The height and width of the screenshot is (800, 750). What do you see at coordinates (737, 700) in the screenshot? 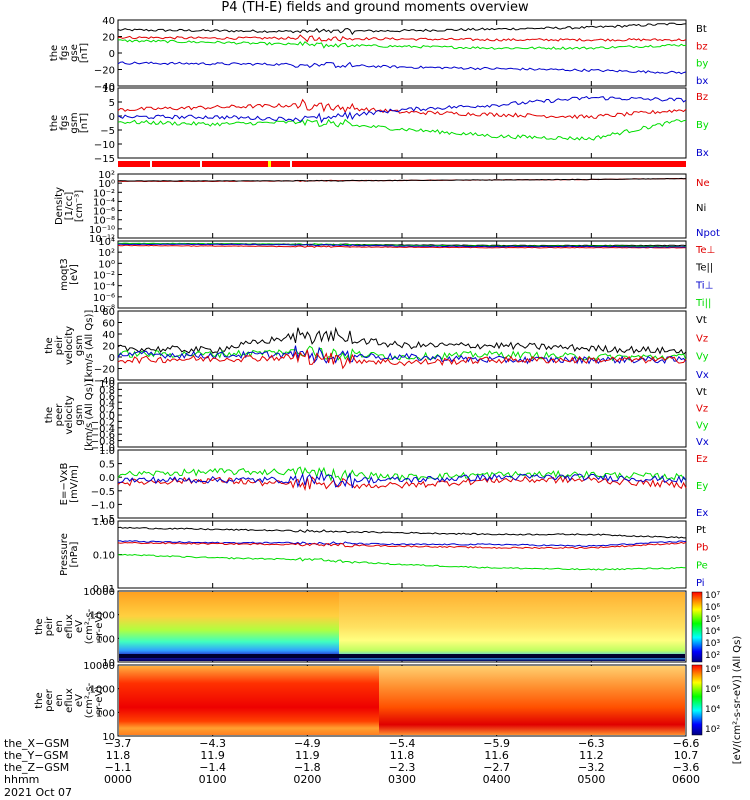
I see `colorbar-unit: [eV/(cm²-s-sr-eV)] (All Qs)` at bounding box center [737, 700].